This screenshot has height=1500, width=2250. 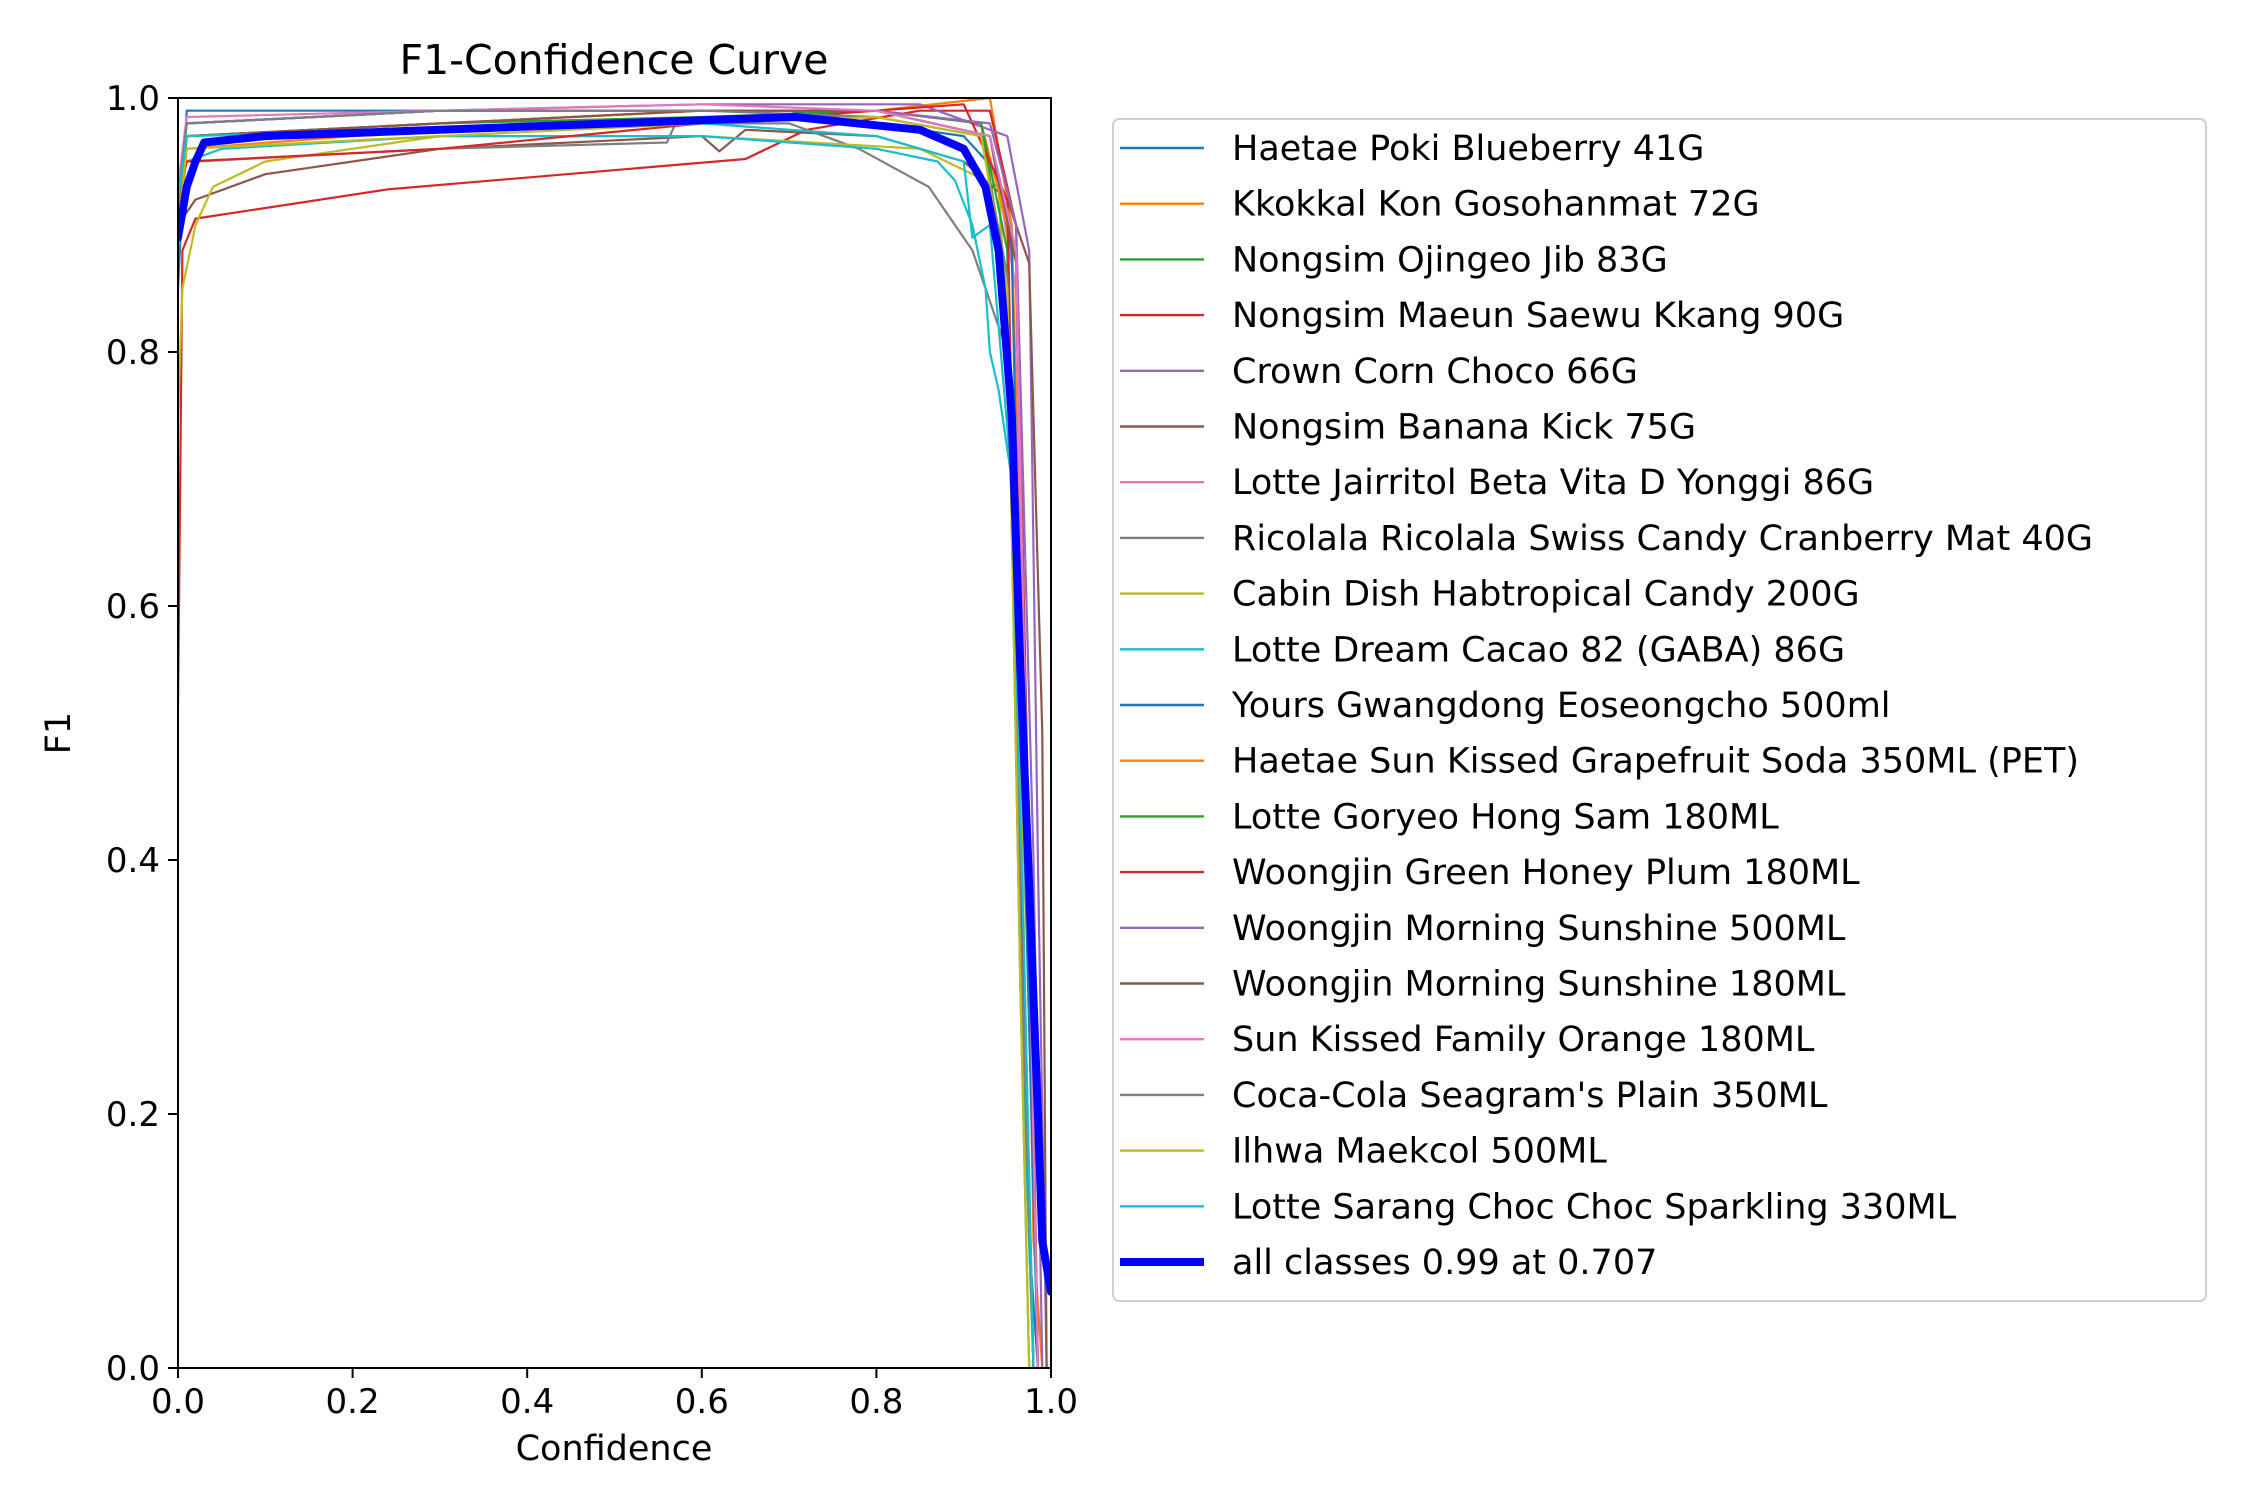 What do you see at coordinates (1594, 1207) in the screenshot?
I see `legend-label: Lotte Sarang Choc Choc Sparkling 330ML` at bounding box center [1594, 1207].